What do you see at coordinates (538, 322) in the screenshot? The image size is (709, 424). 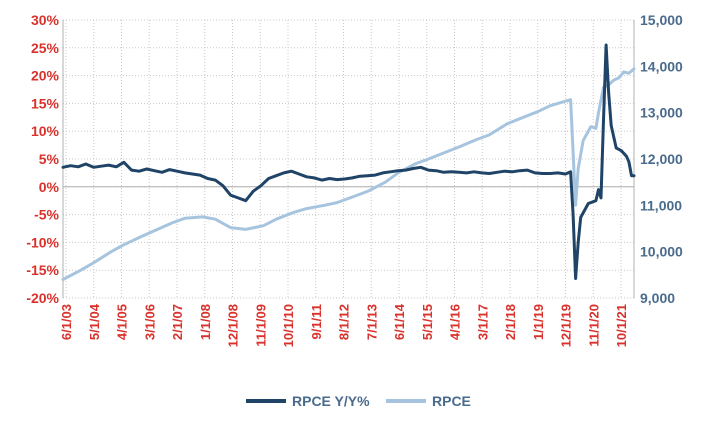 I see `x-tick-label: 1/1/19` at bounding box center [538, 322].